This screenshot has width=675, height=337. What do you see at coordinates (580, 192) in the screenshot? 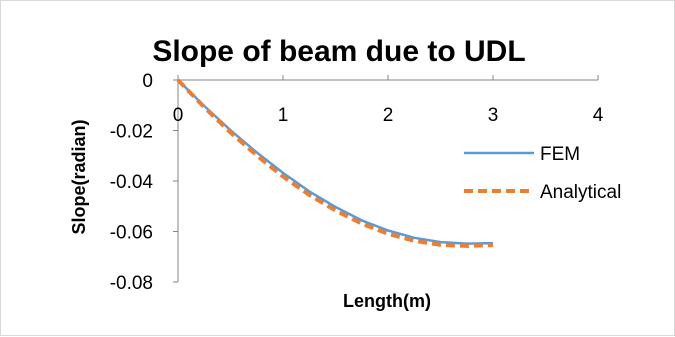
I see `legend-label-analytical: Analytical` at bounding box center [580, 192].